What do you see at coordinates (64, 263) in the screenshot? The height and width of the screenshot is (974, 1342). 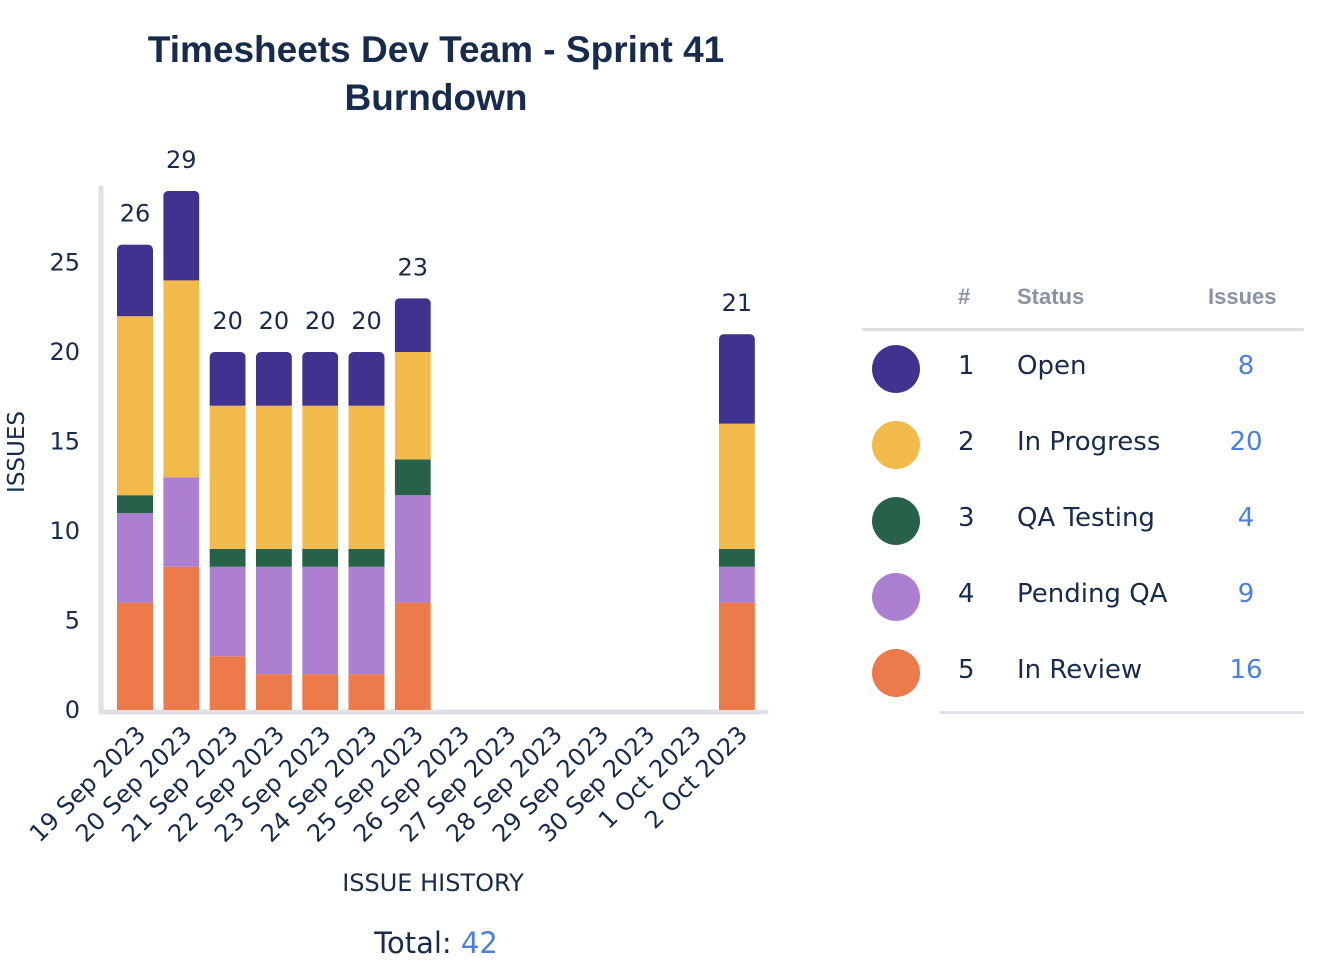 I see `y-tick-label: 25` at bounding box center [64, 263].